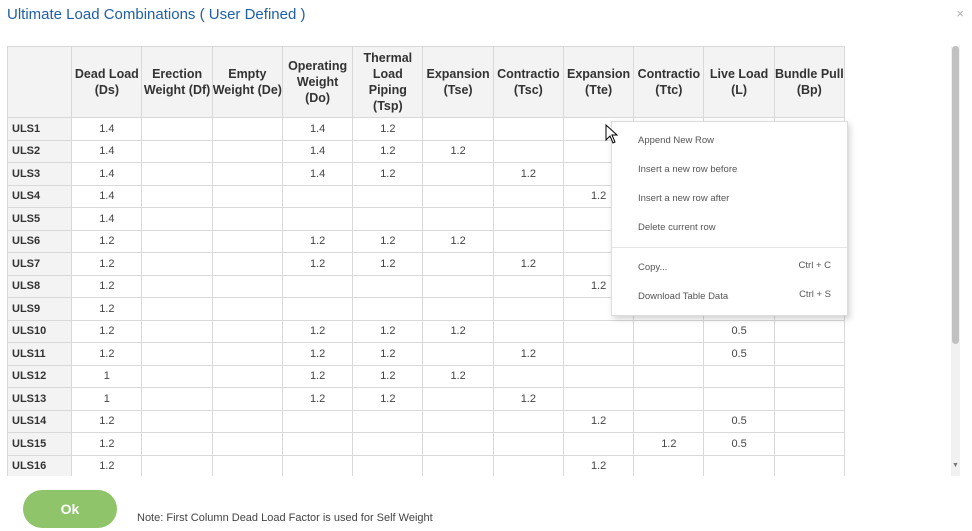 Image resolution: width=972 pixels, height=531 pixels. What do you see at coordinates (426, 465) in the screenshot?
I see `table-row: ULS16 1.2 1.2` at bounding box center [426, 465].